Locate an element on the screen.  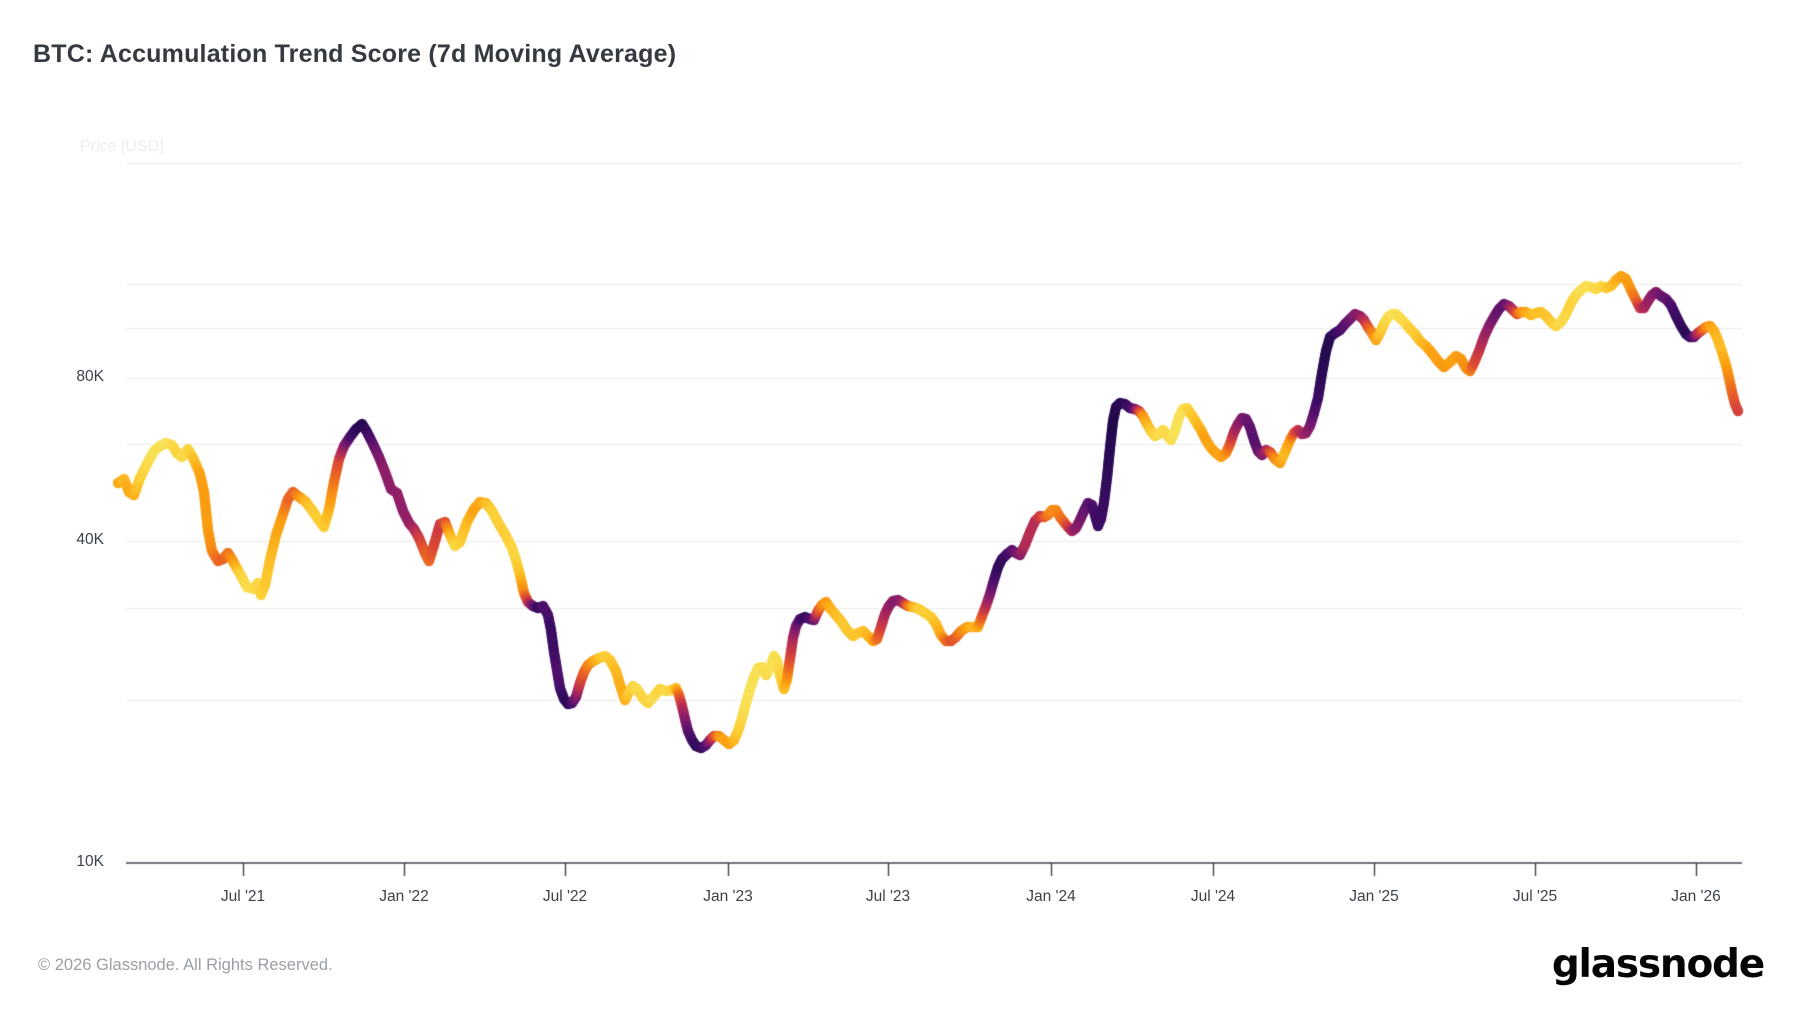
x-tick-label: Jul '24 is located at coordinates (1213, 896).